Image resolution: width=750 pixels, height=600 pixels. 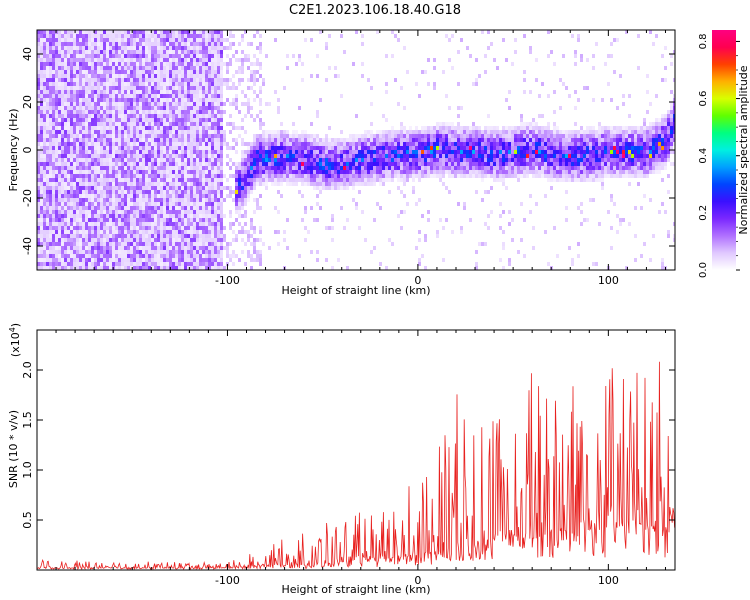 What do you see at coordinates (703, 41) in the screenshot?
I see `colorbar-tick-label: 0.8` at bounding box center [703, 41].